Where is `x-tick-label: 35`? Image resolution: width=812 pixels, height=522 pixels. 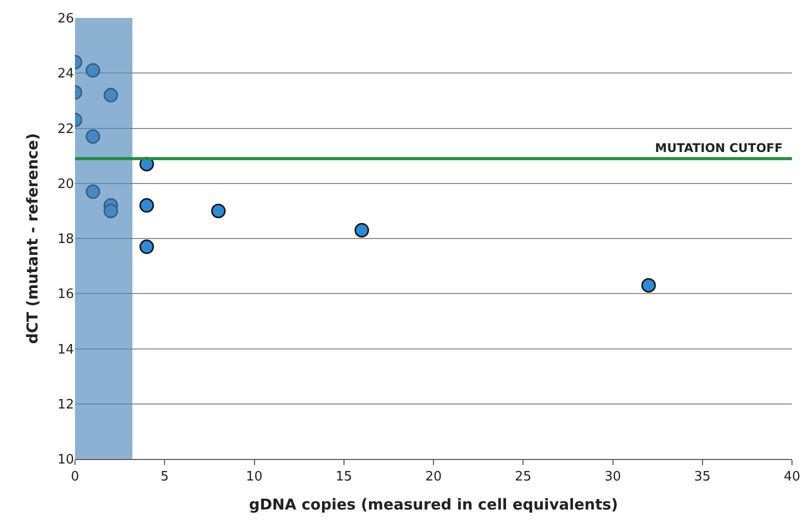
x-tick-label: 35 is located at coordinates (702, 477).